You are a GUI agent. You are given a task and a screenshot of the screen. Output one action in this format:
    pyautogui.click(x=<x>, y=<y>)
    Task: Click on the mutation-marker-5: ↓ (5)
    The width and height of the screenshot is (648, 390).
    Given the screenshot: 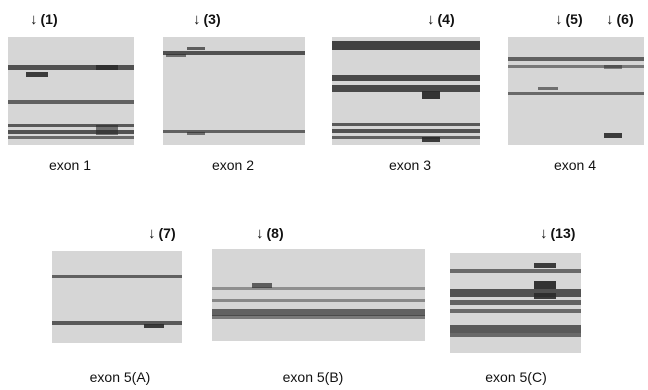 What is the action you would take?
    pyautogui.click(x=569, y=19)
    